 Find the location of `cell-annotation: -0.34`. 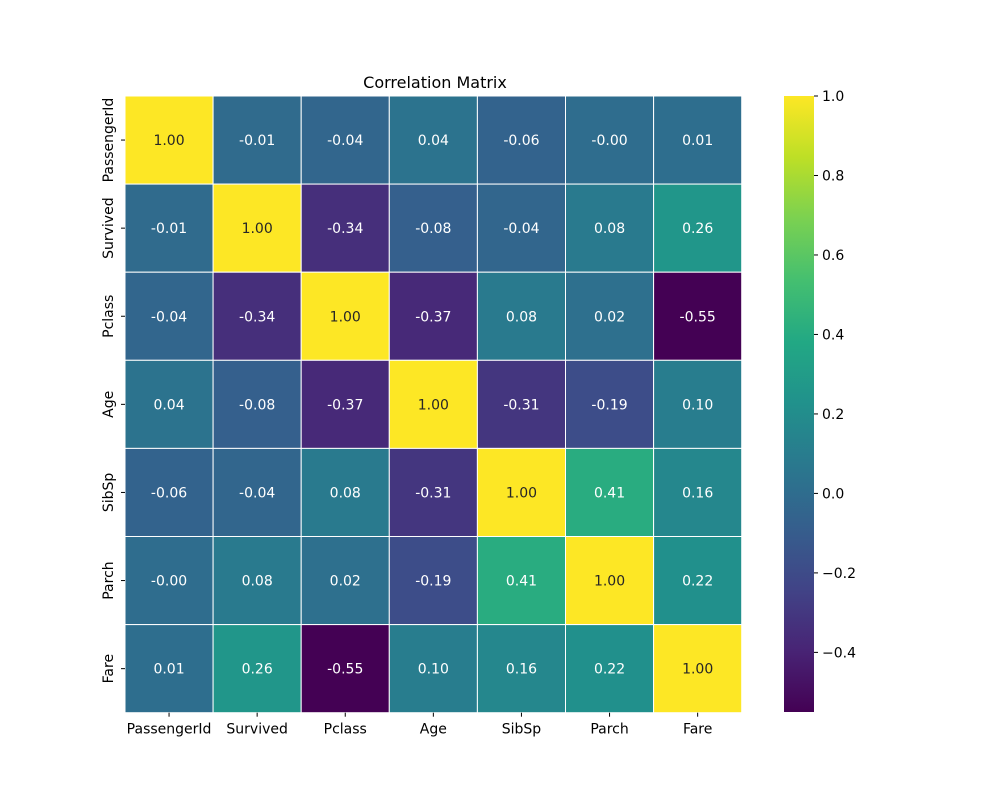

cell-annotation: -0.34 is located at coordinates (257, 317).